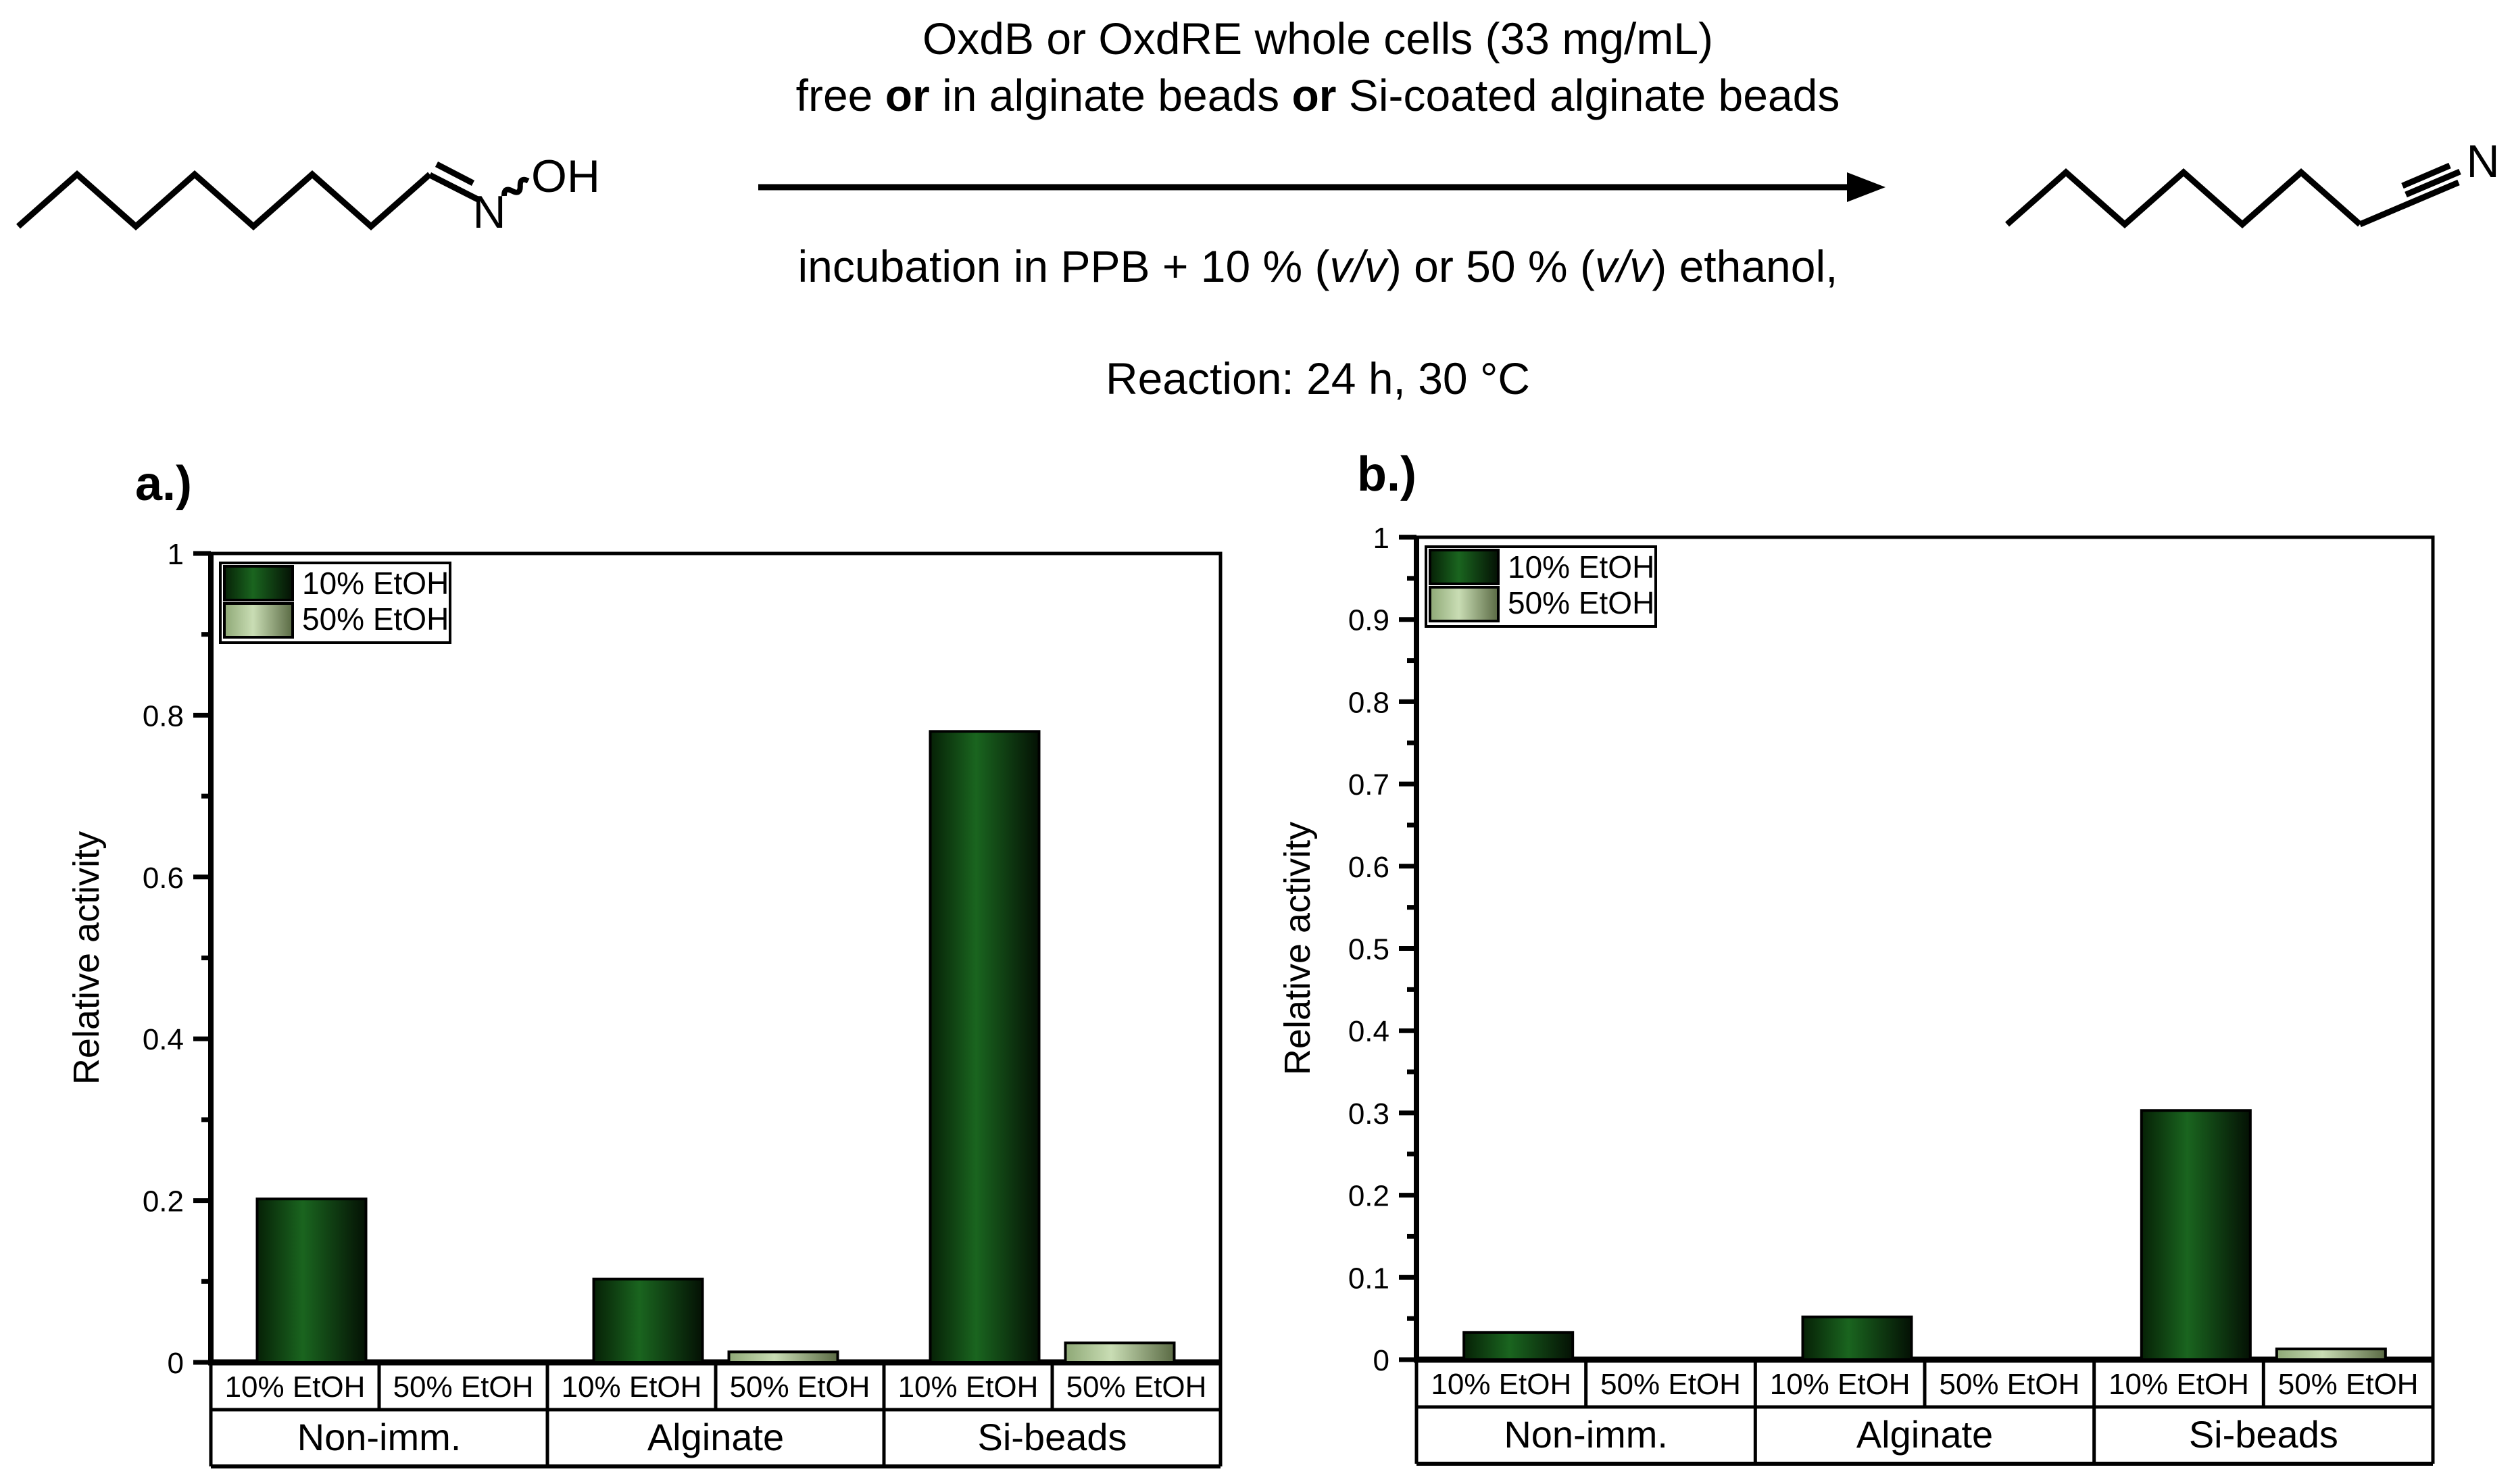 This screenshot has height=1484, width=2514. Describe the element at coordinates (1368, 1114) in the screenshot. I see `y-tick-label: 0.3` at that location.